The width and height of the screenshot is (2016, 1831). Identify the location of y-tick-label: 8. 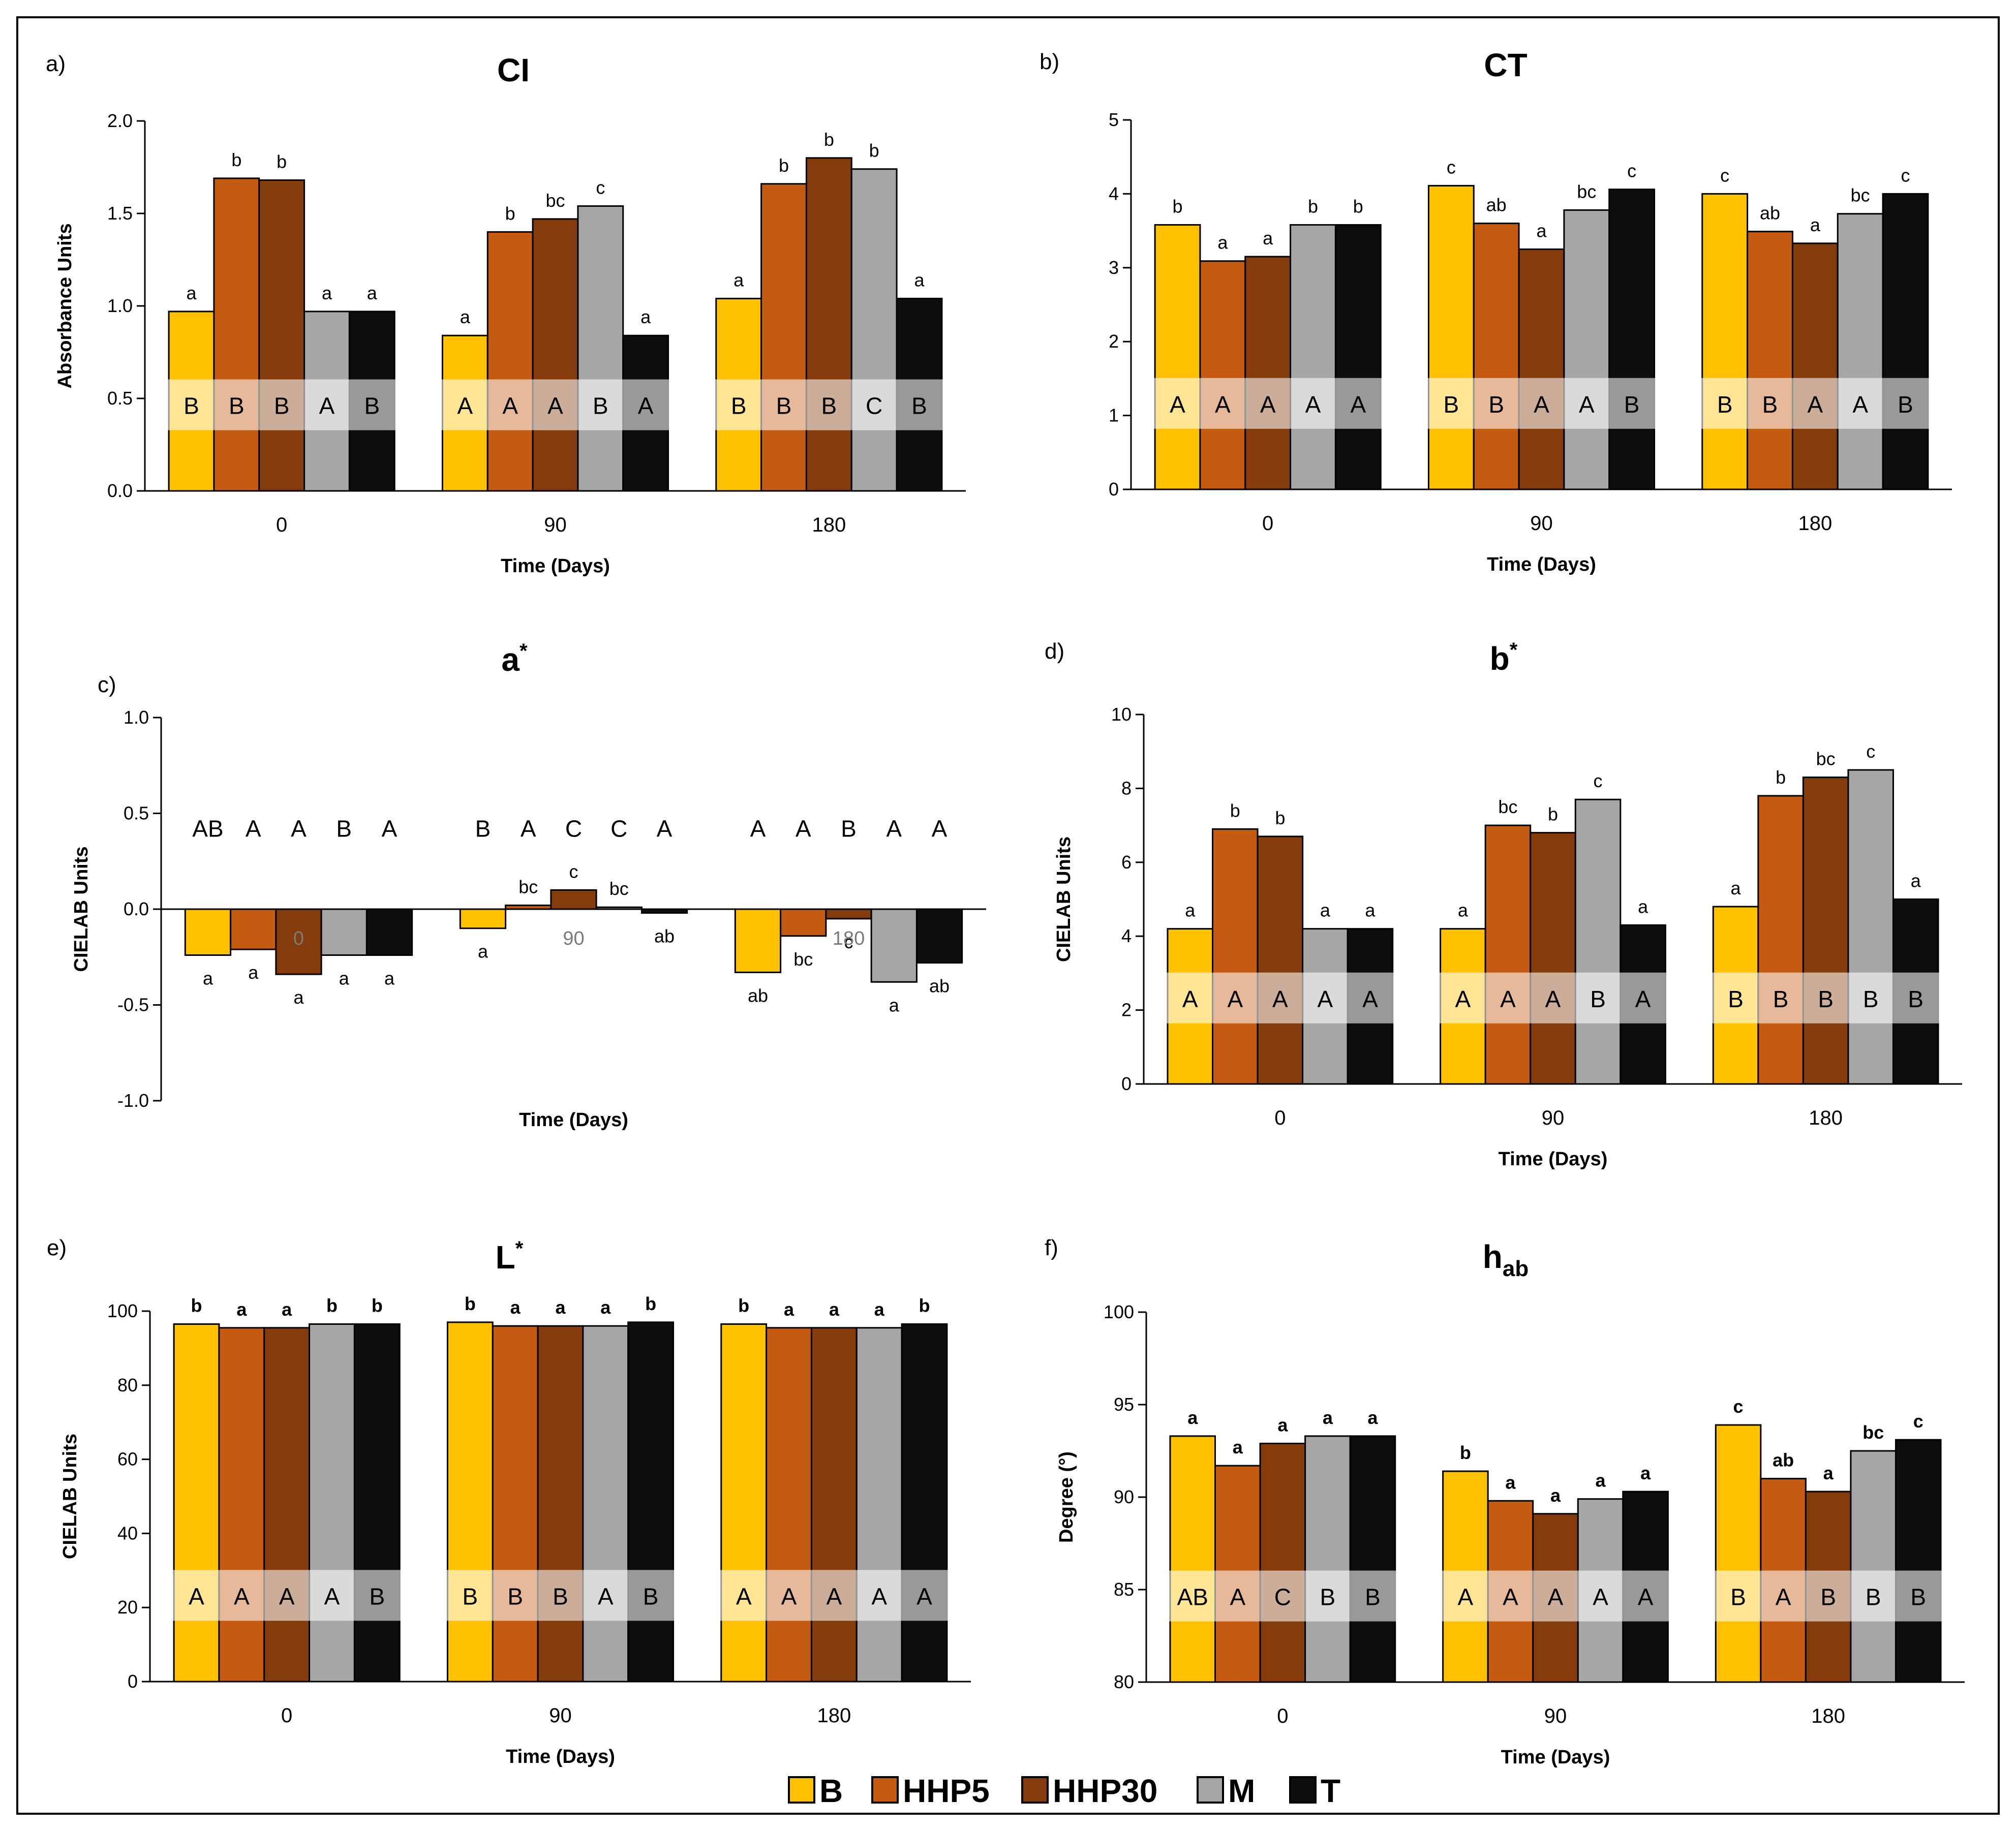
(1126, 788).